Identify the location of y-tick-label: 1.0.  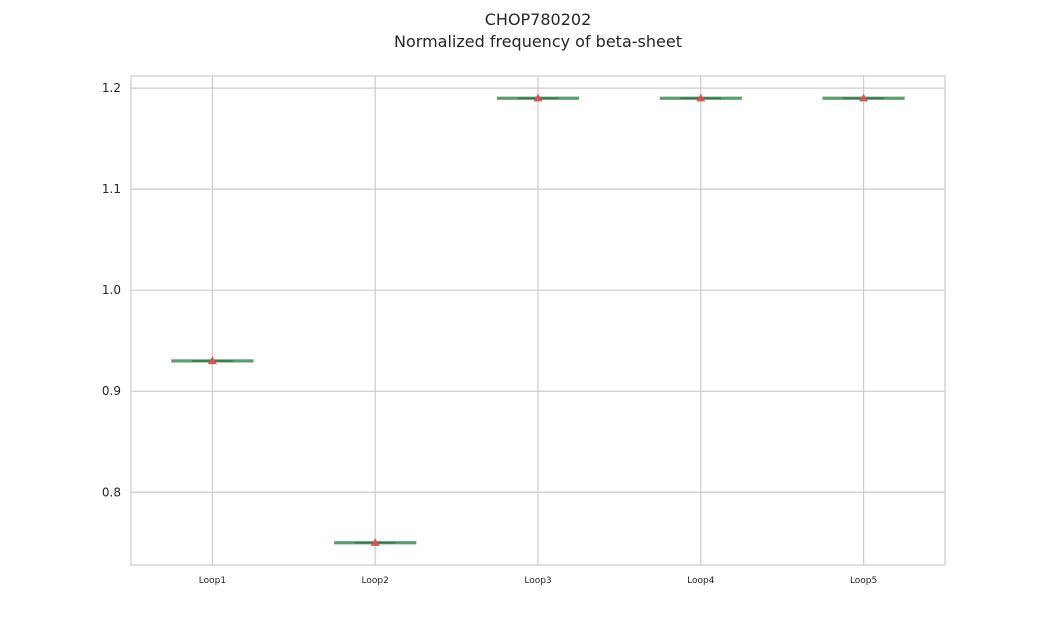
(111, 290).